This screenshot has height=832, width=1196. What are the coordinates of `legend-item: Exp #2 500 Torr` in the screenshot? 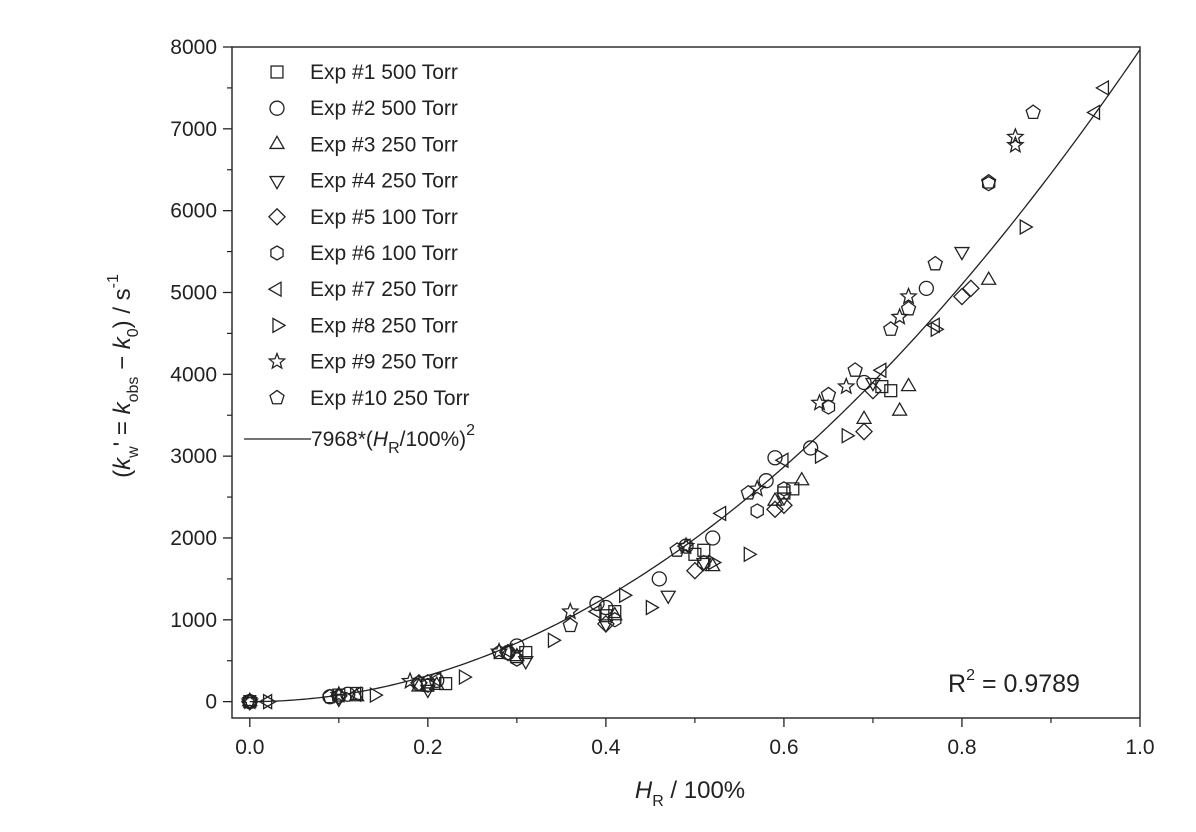 It's located at (363, 108).